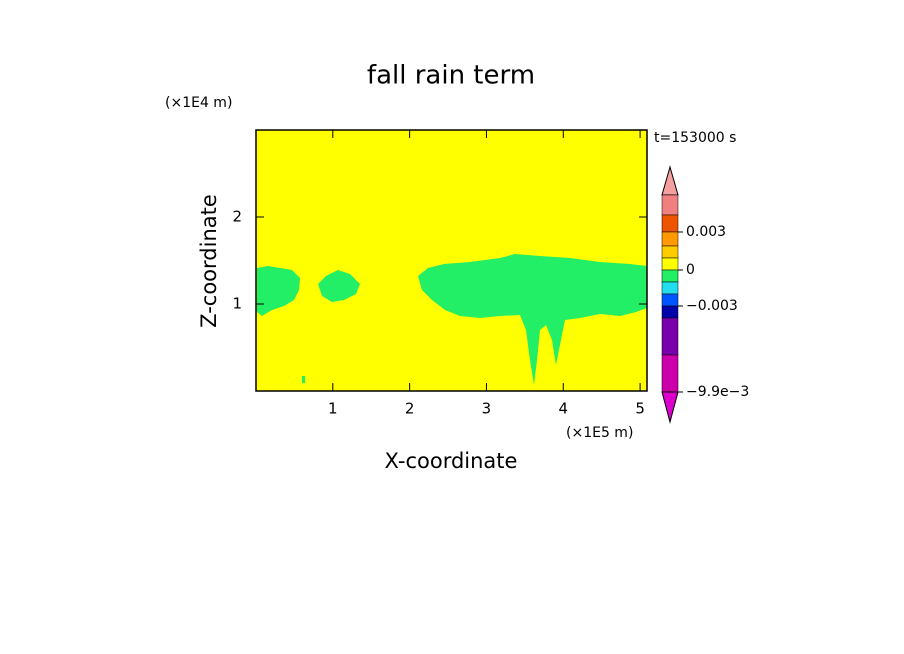 This screenshot has height=654, width=904. What do you see at coordinates (599, 433) in the screenshot?
I see `x-unit: (×1E5 m)` at bounding box center [599, 433].